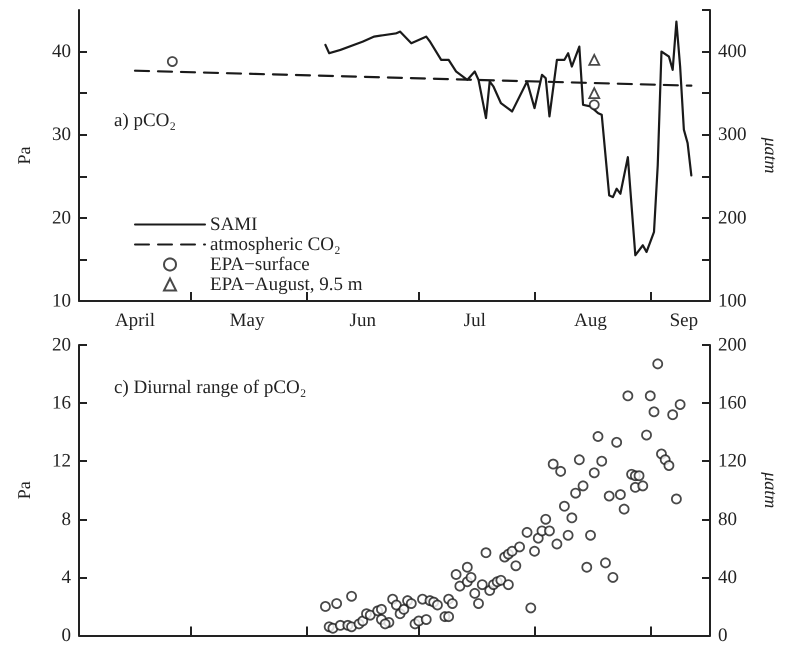 The height and width of the screenshot is (645, 795). Describe the element at coordinates (727, 577) in the screenshot. I see `y2-tick-label: 40` at that location.